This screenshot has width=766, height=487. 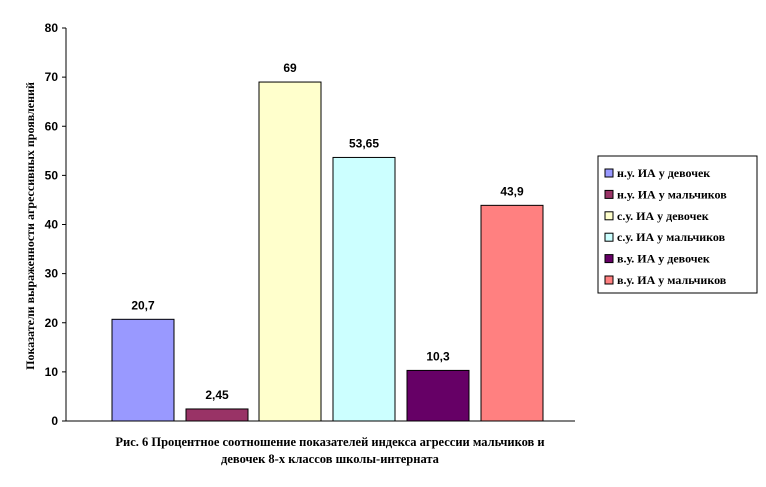 What do you see at coordinates (52, 77) in the screenshot?
I see `y-tick-label: 70` at bounding box center [52, 77].